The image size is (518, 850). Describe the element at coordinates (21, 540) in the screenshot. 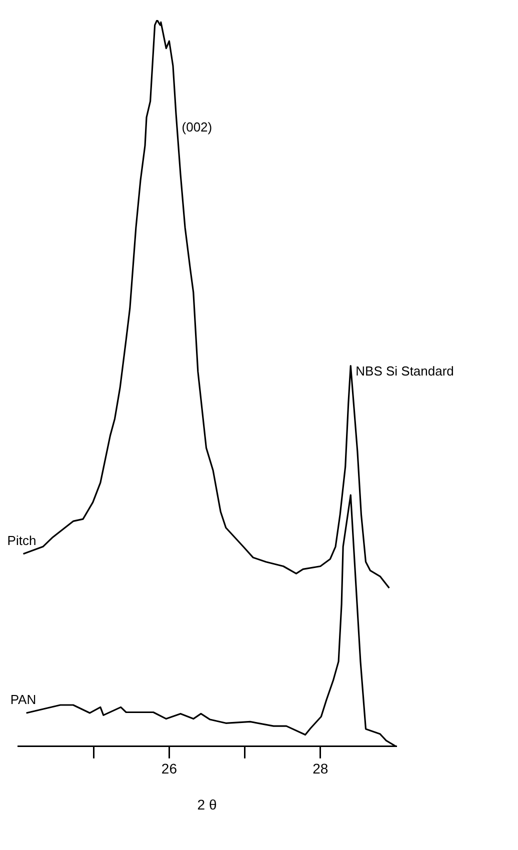

I see `series-label: Pitch` at that location.